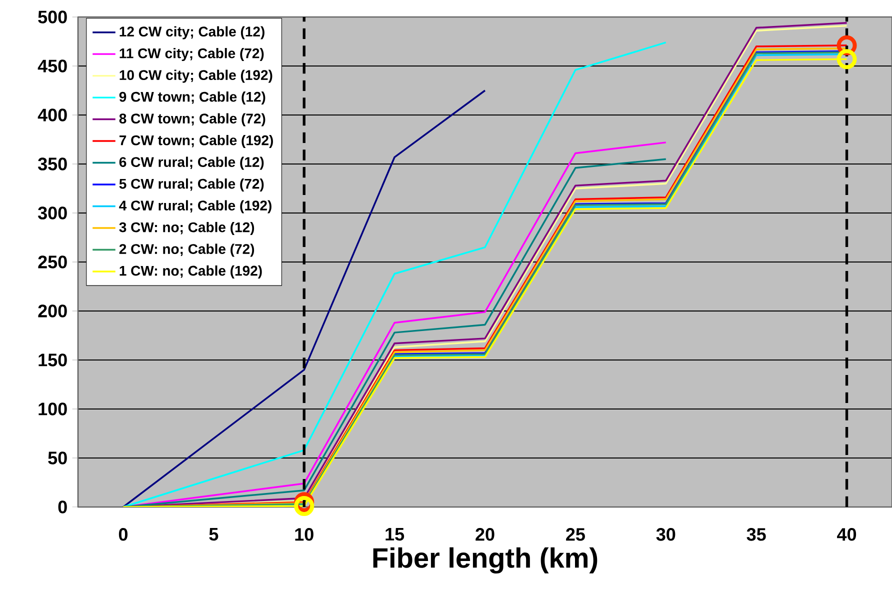  Describe the element at coordinates (192, 33) in the screenshot. I see `legend-label: 12 CW city; Cable (12)` at that location.